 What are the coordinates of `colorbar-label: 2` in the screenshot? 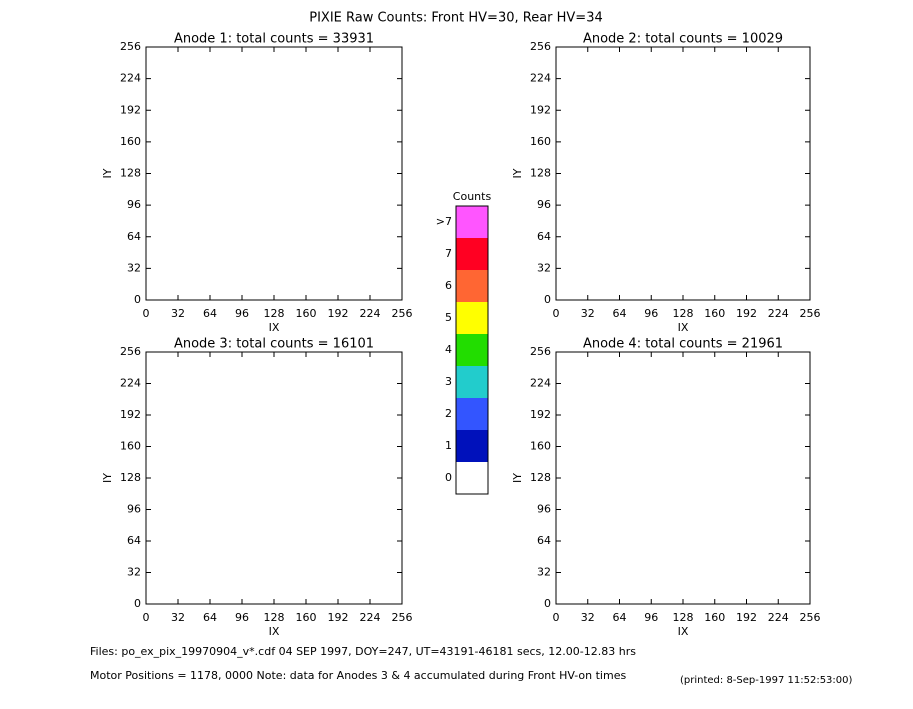 It's located at (448, 413).